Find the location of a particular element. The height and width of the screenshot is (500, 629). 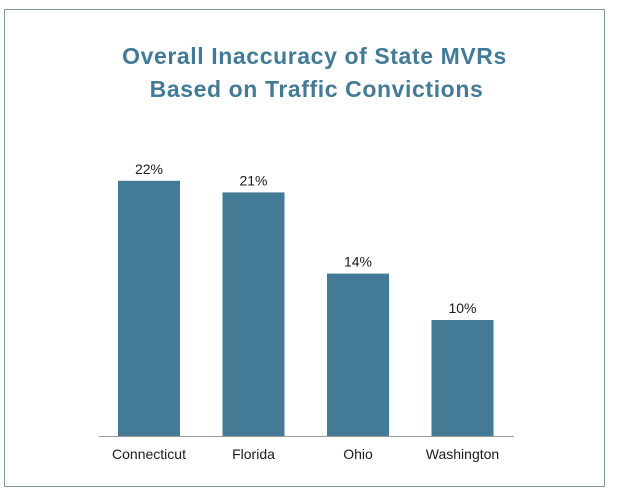

category-label-washington: Washington is located at coordinates (462, 454).